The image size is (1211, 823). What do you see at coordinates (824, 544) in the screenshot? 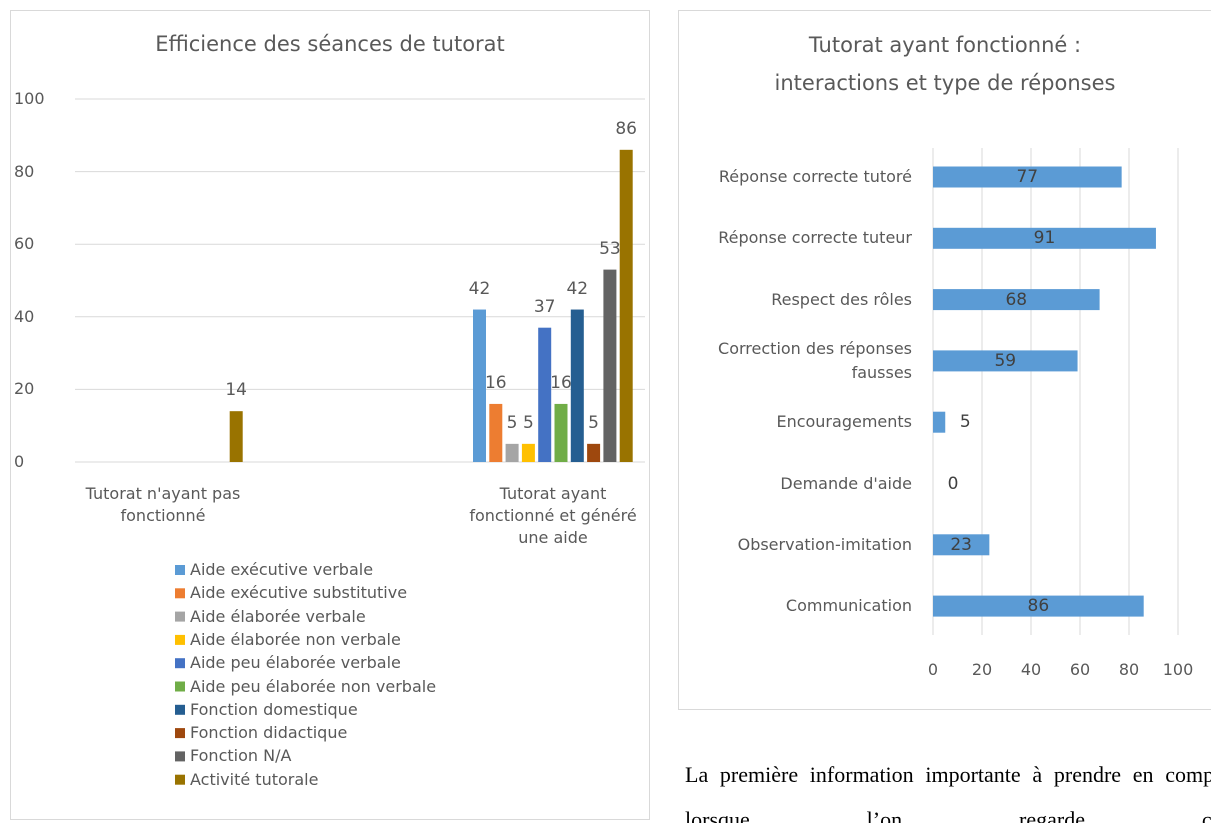
I see `y-tick-label: Observation-imitation` at bounding box center [824, 544].